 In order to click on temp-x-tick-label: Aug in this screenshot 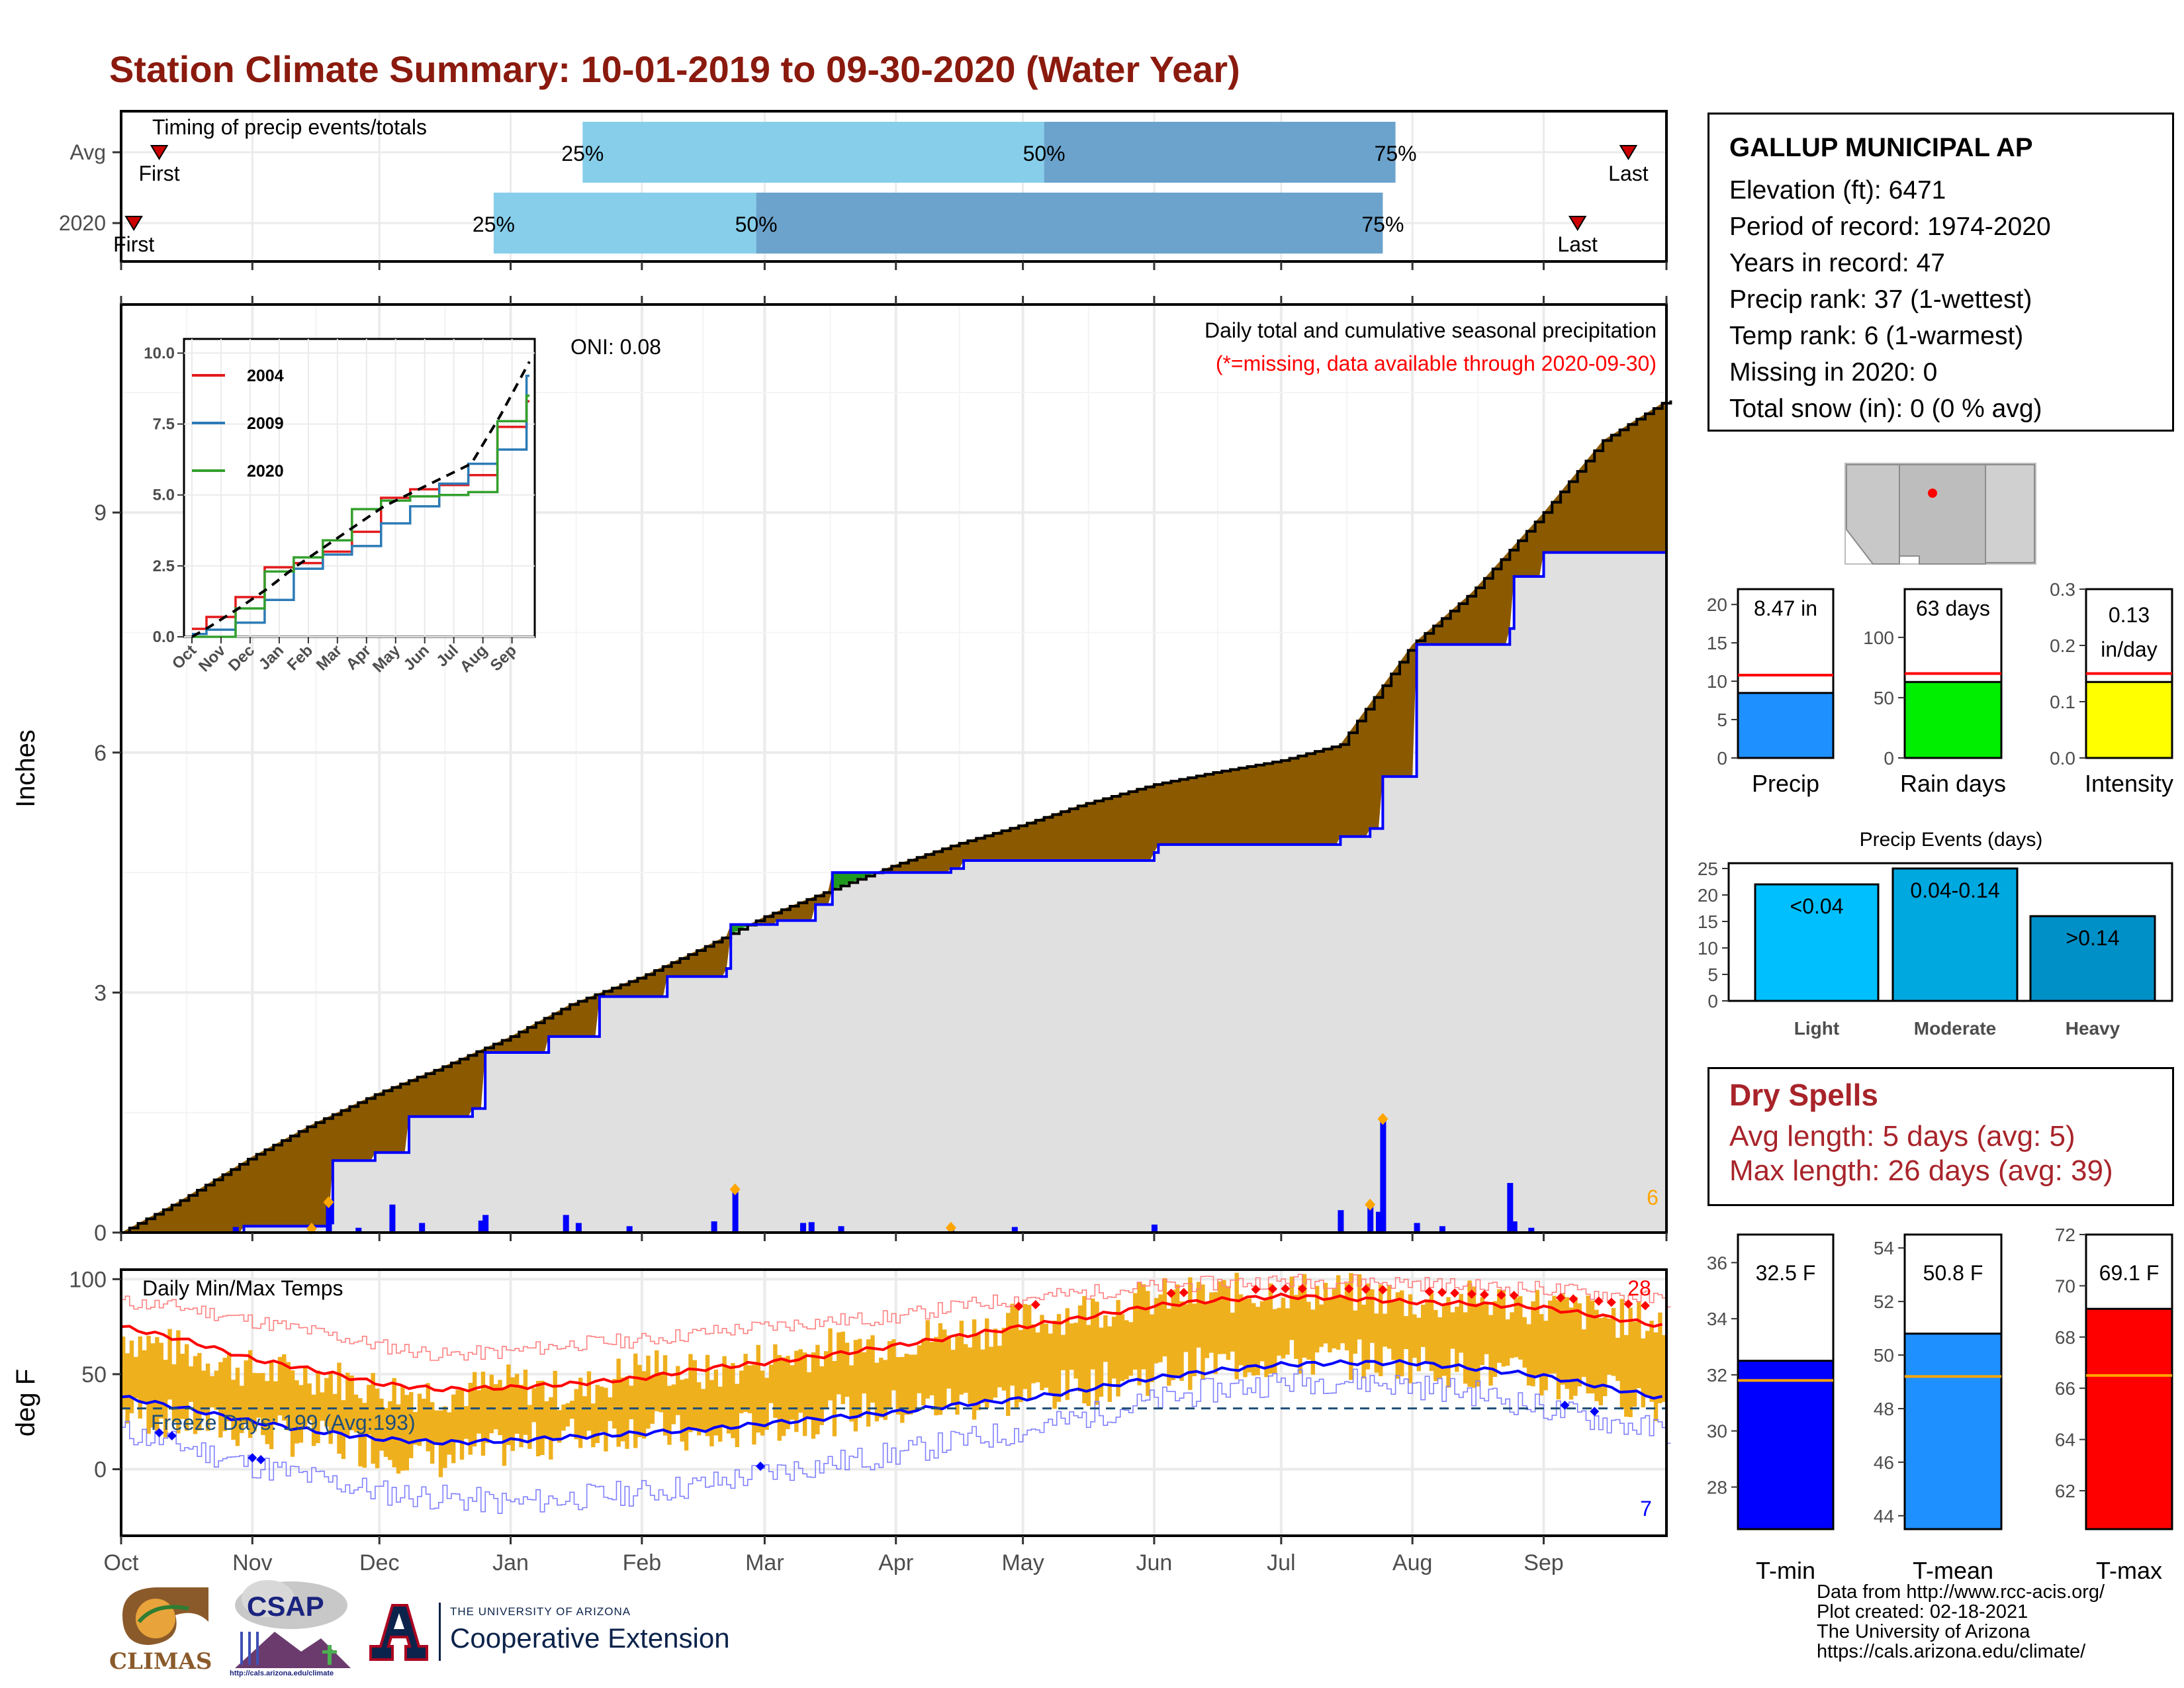, I will do `click(1413, 1562)`.